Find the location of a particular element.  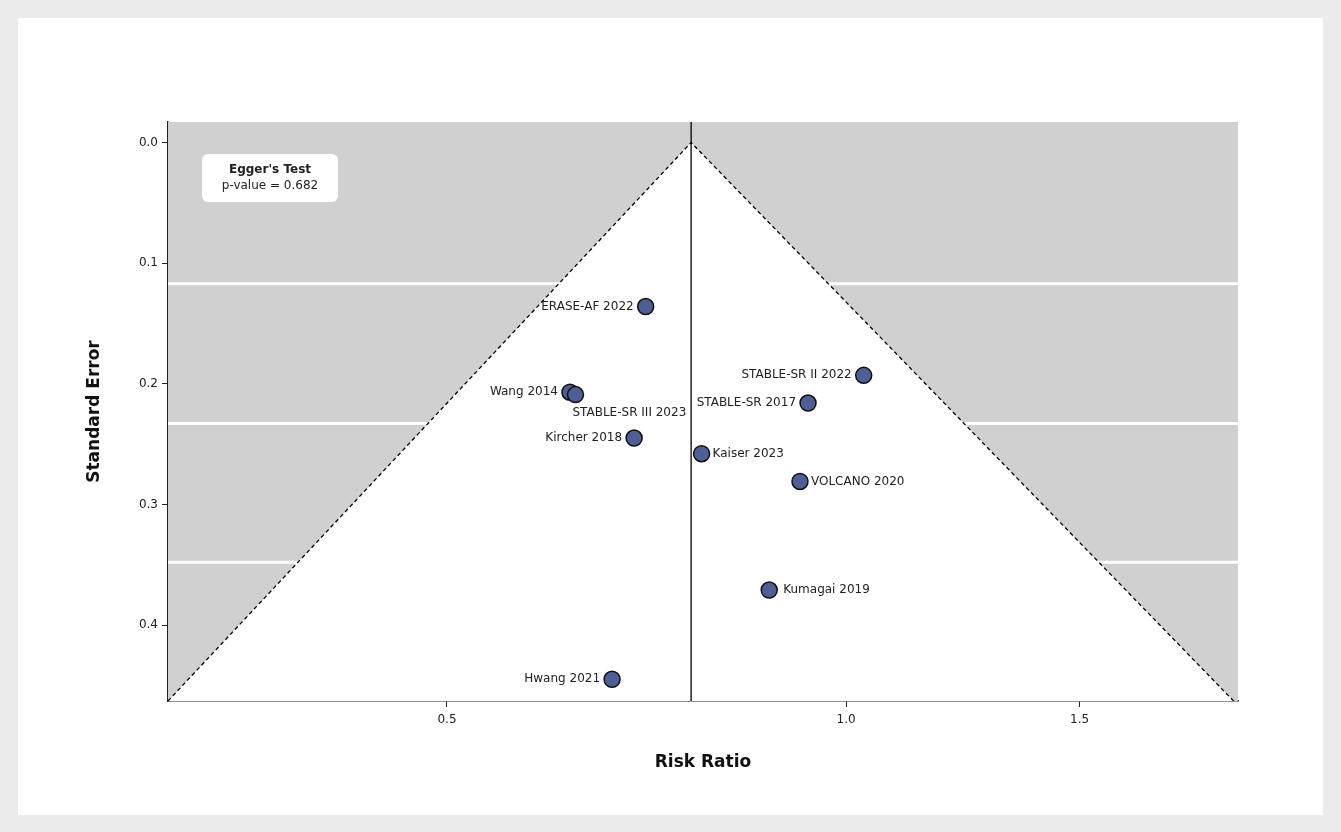

x-tick-label: 0.5 is located at coordinates (447, 719).